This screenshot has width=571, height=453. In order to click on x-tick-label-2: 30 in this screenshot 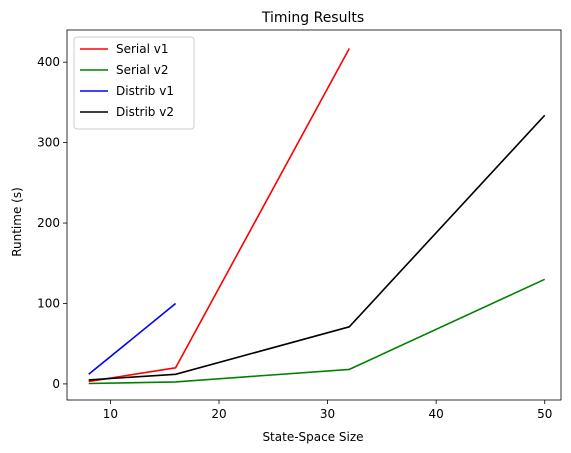, I will do `click(327, 414)`.